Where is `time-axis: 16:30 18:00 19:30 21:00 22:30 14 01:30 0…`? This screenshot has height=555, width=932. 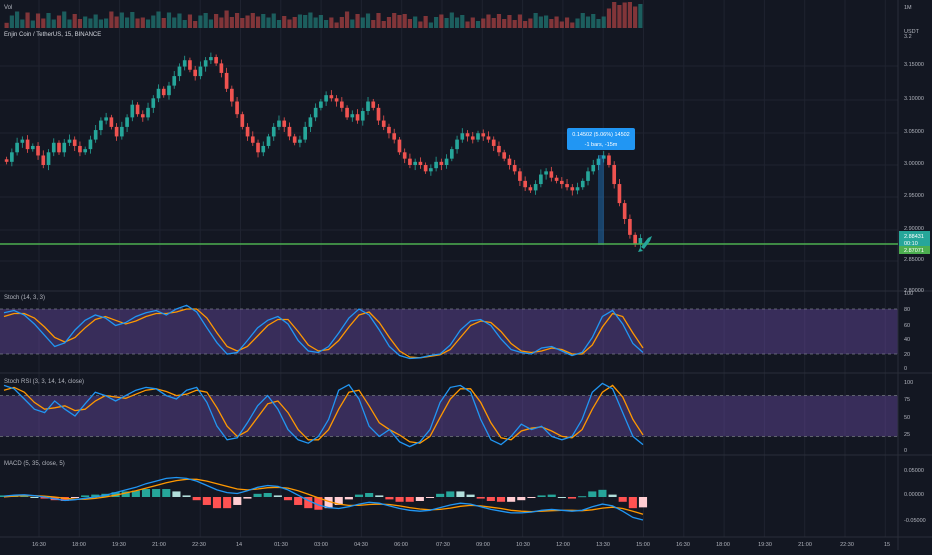 time-axis: 16:30 18:00 19:30 21:00 22:30 14 01:30 0… is located at coordinates (461, 545).